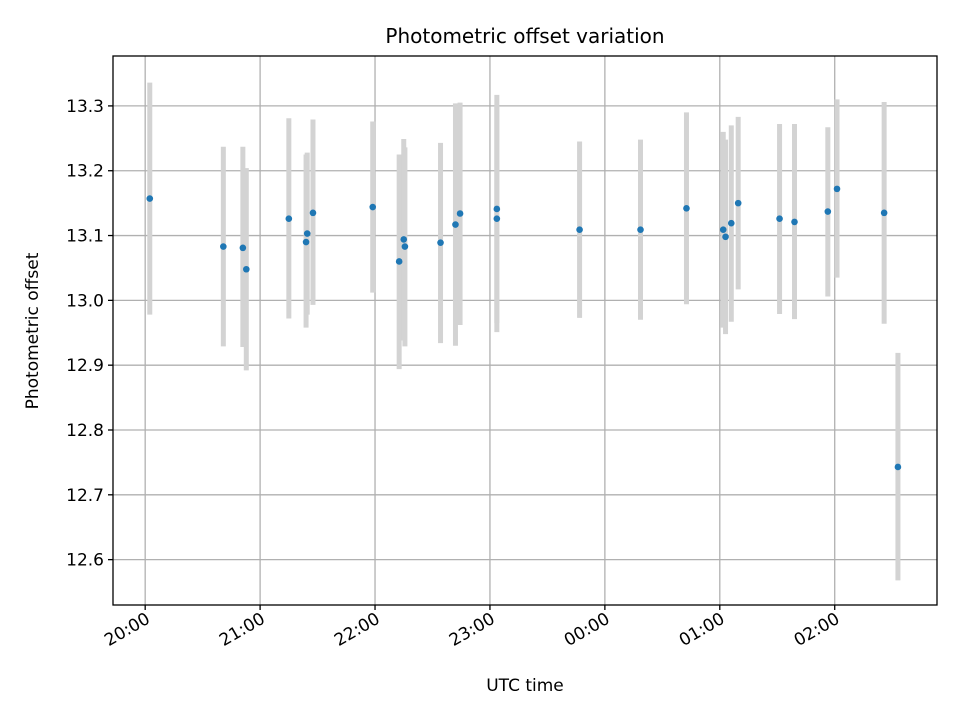  I want to click on y-tick-label: 13.2, so click(85, 172).